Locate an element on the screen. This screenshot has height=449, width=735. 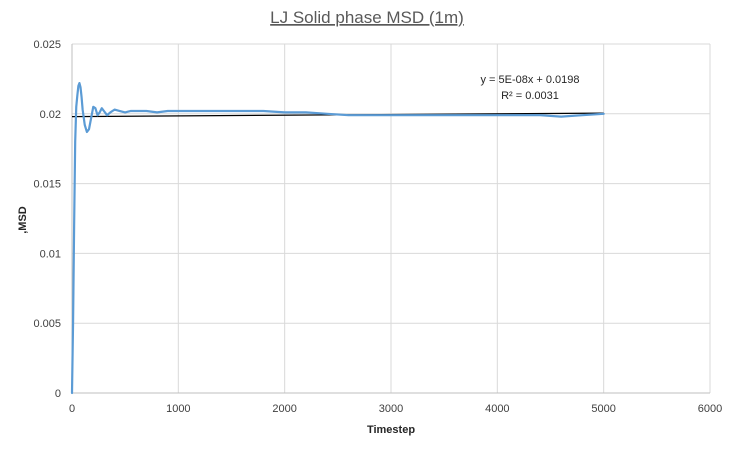
x-tick-label: 6000 is located at coordinates (710, 409).